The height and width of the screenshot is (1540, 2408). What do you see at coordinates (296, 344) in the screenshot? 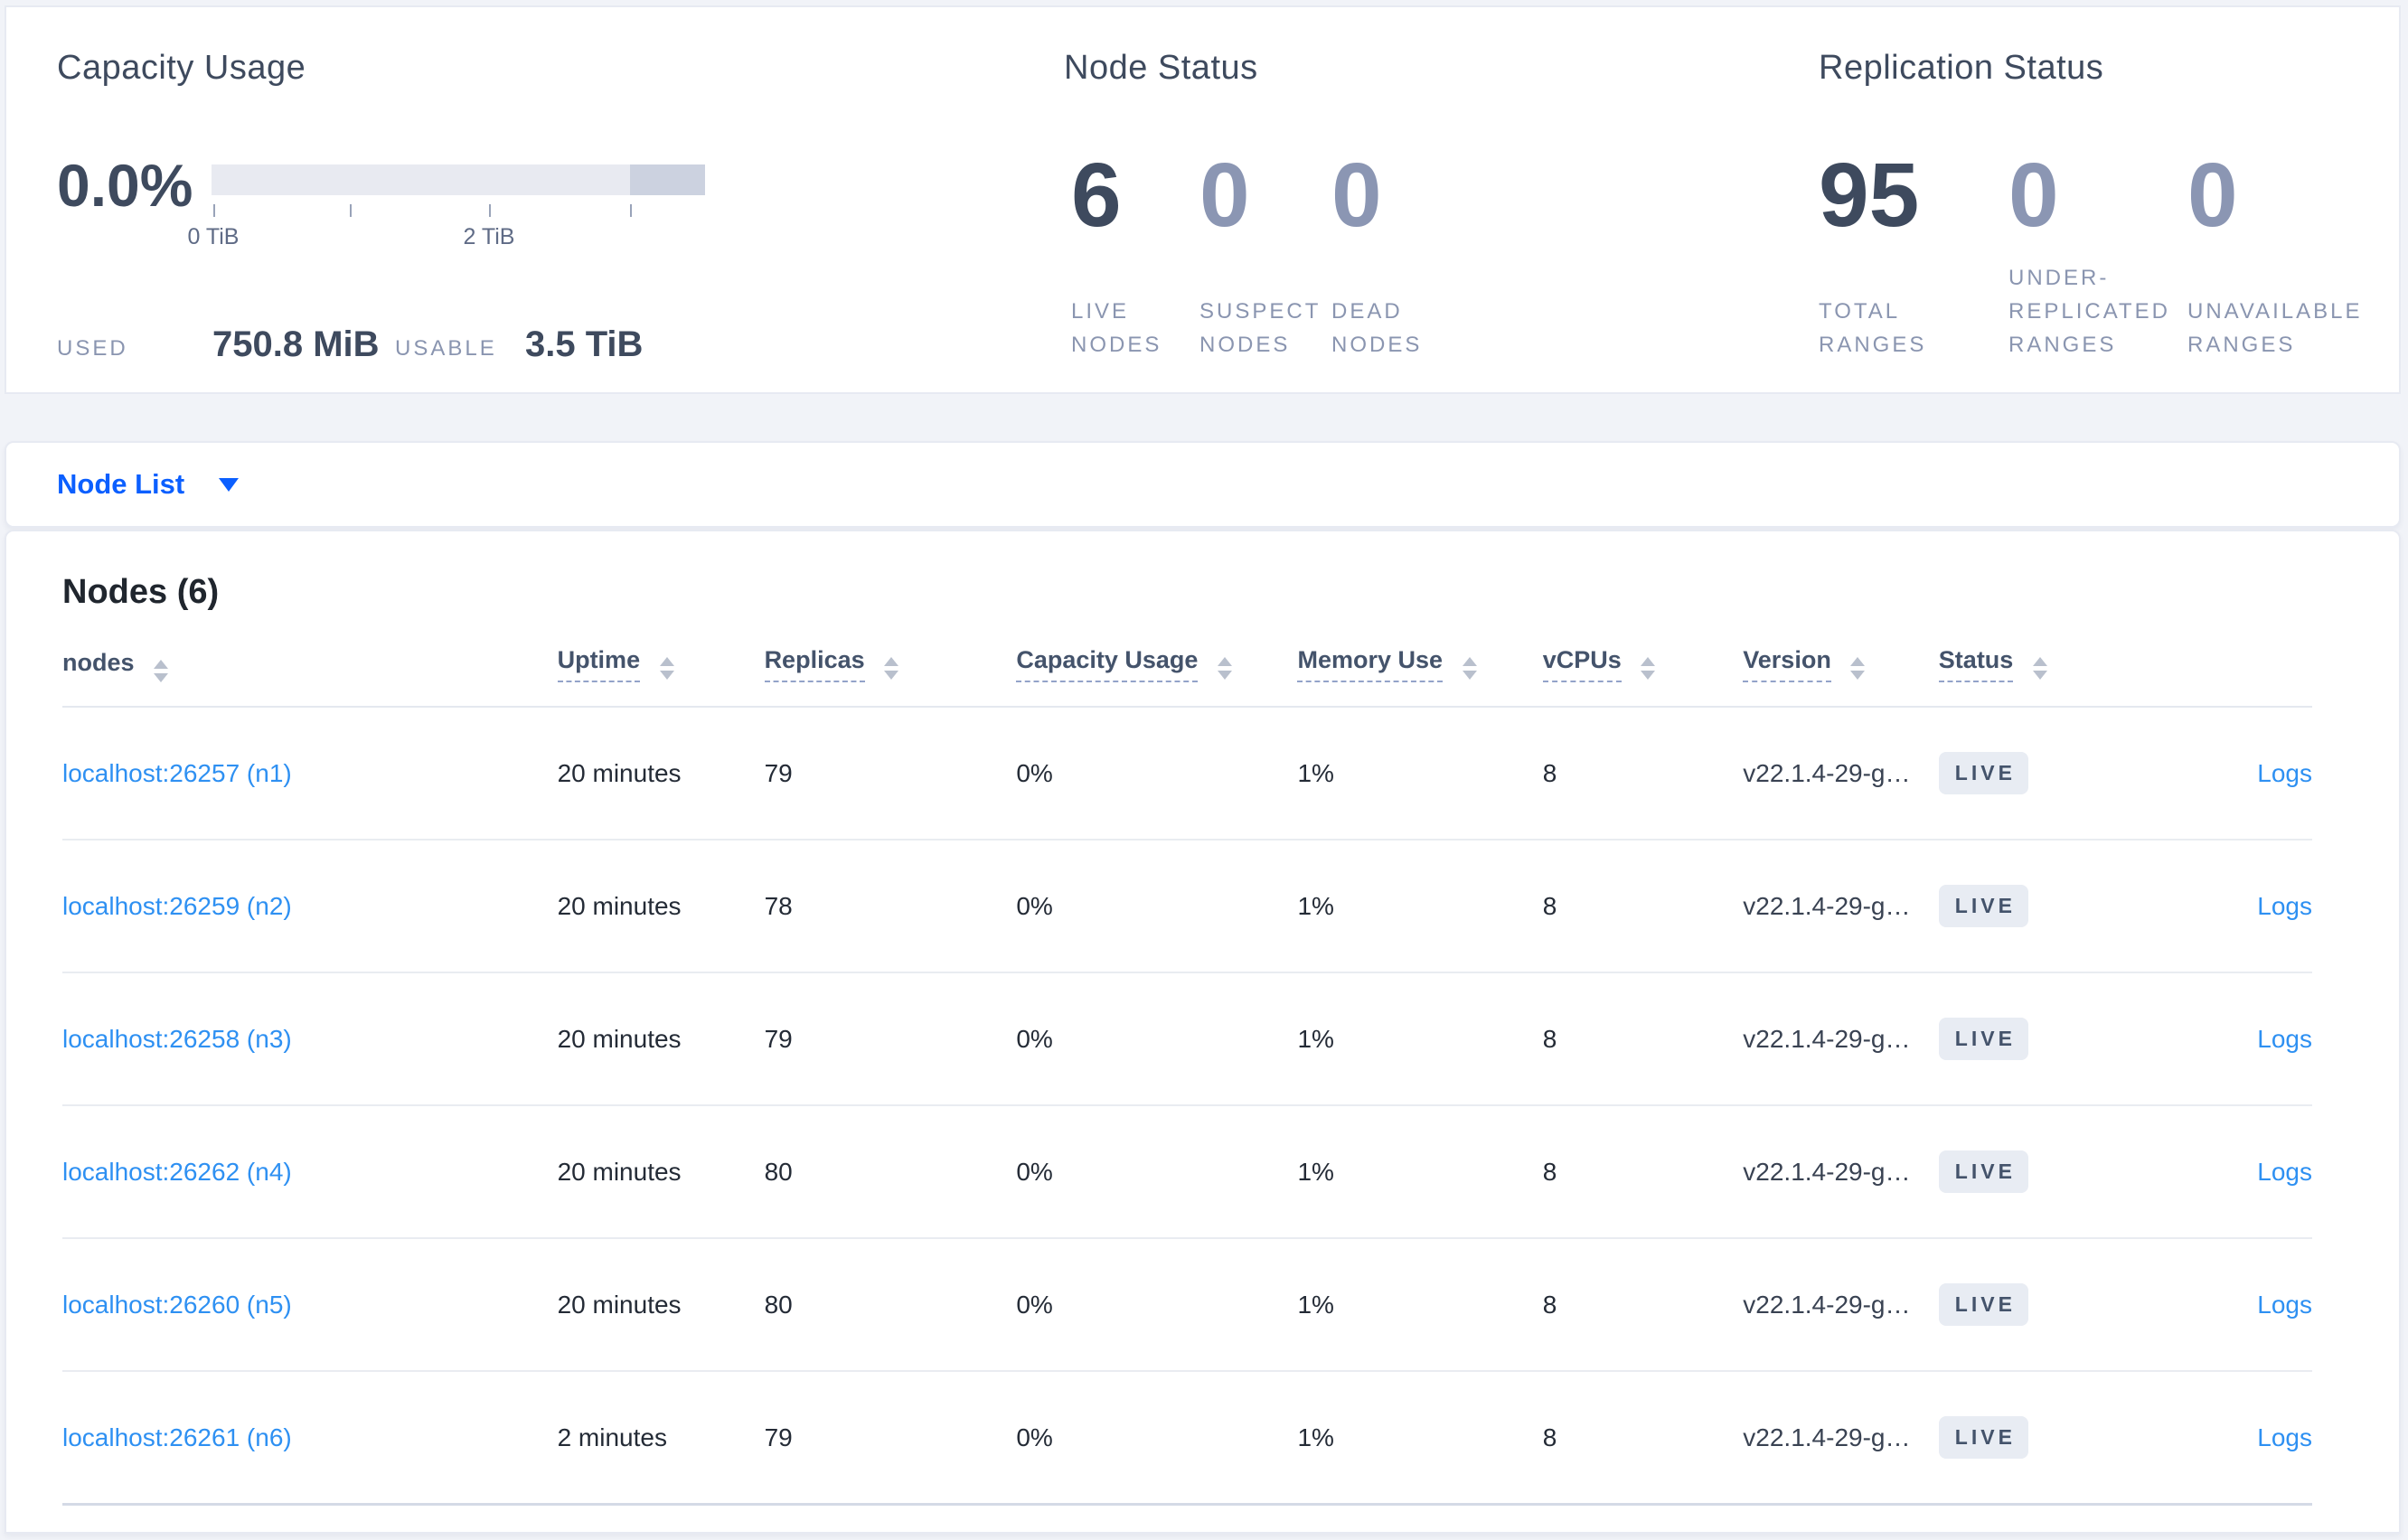
I see `used-value: 750.8 MiB` at bounding box center [296, 344].